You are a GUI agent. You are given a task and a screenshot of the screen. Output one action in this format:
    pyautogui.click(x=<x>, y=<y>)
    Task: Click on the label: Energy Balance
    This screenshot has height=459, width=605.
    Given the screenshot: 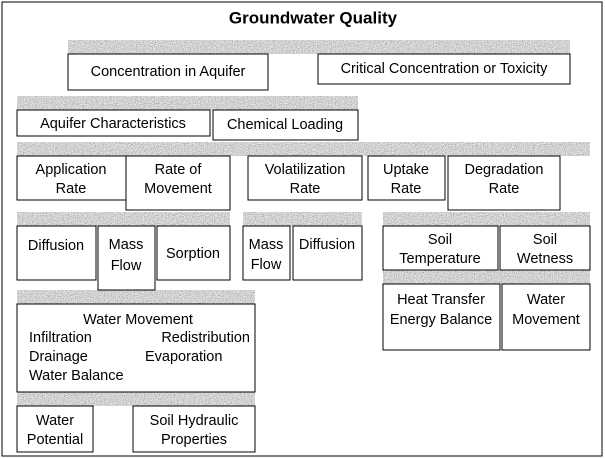 What is the action you would take?
    pyautogui.click(x=441, y=320)
    